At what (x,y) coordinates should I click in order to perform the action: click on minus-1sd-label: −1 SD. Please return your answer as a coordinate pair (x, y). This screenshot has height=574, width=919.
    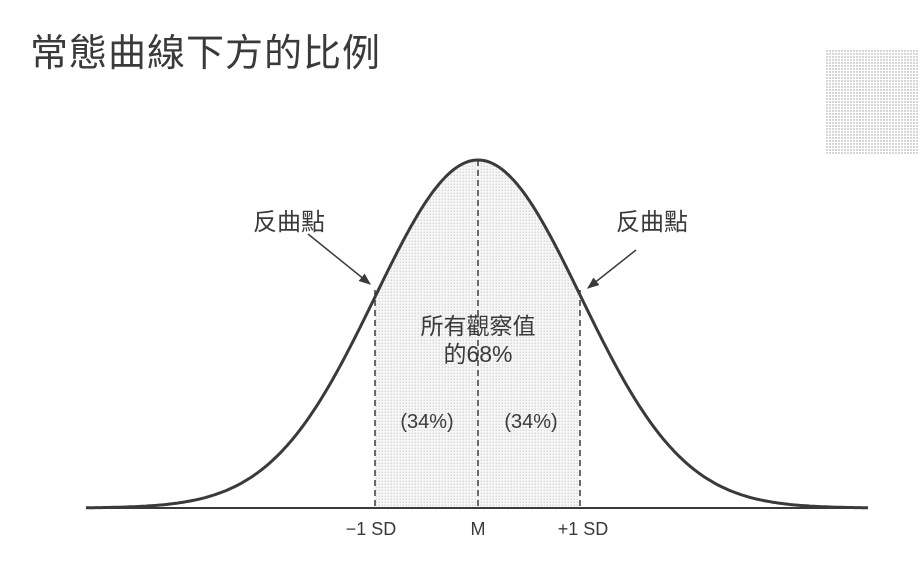
    Looking at the image, I should click on (371, 529).